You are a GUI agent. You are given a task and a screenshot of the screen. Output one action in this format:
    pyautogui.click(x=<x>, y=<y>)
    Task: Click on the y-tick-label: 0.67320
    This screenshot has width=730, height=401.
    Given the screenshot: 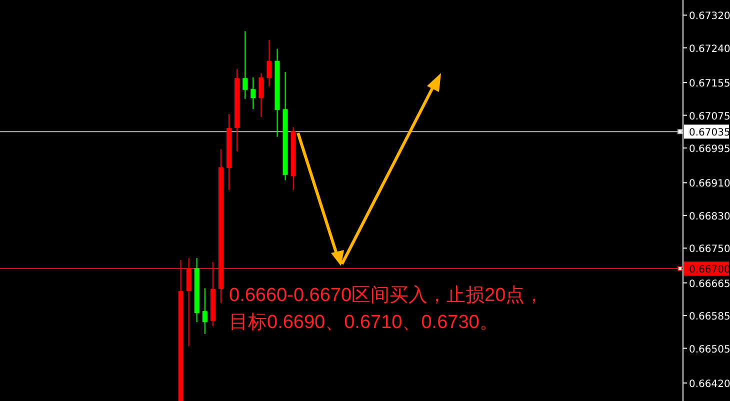 What is the action you would take?
    pyautogui.click(x=709, y=16)
    